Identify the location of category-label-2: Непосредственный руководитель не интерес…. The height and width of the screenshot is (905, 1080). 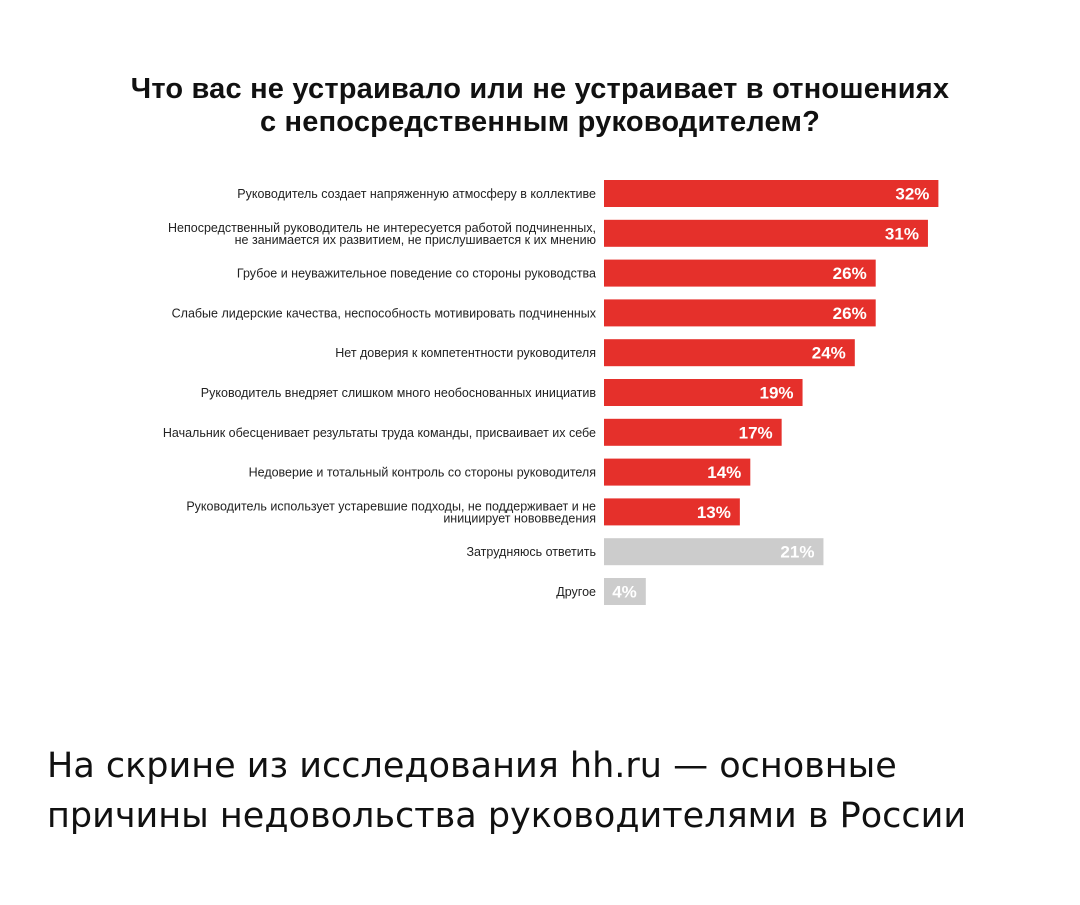
(382, 234).